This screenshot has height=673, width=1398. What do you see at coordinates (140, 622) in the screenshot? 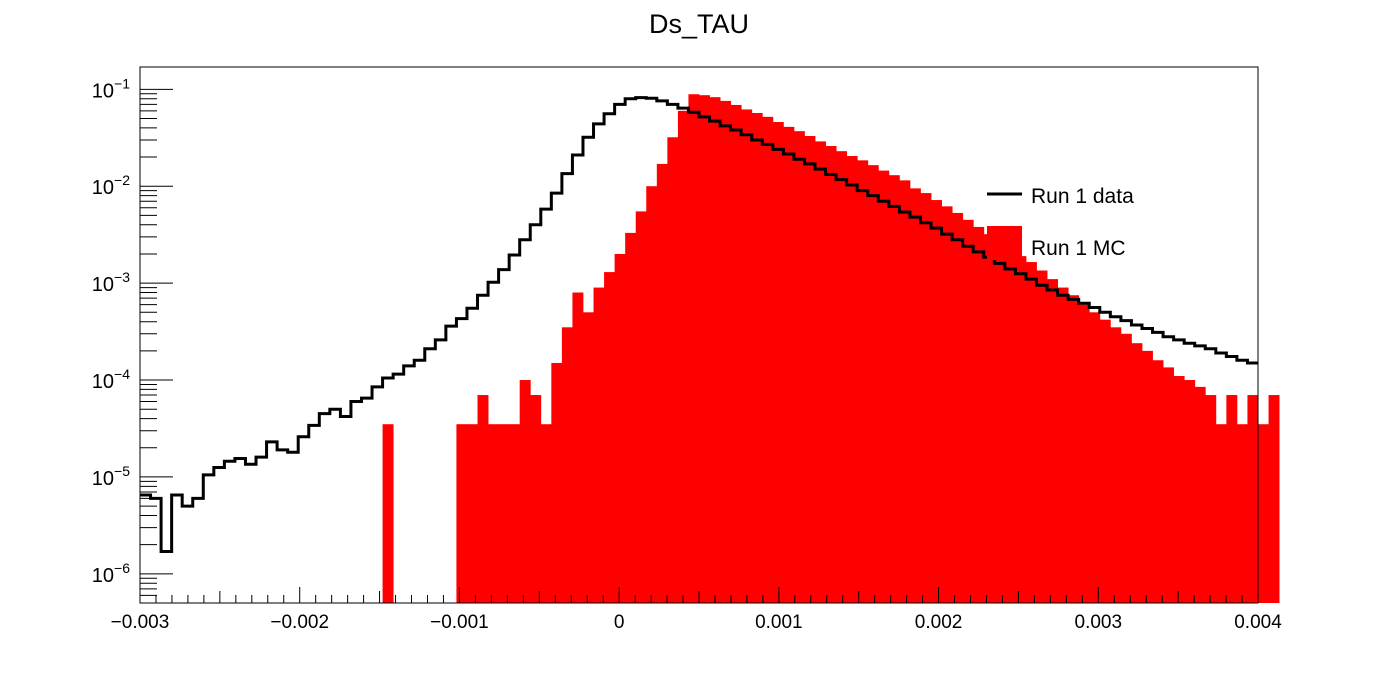
I see `x-tick-label: −0.003` at bounding box center [140, 622].